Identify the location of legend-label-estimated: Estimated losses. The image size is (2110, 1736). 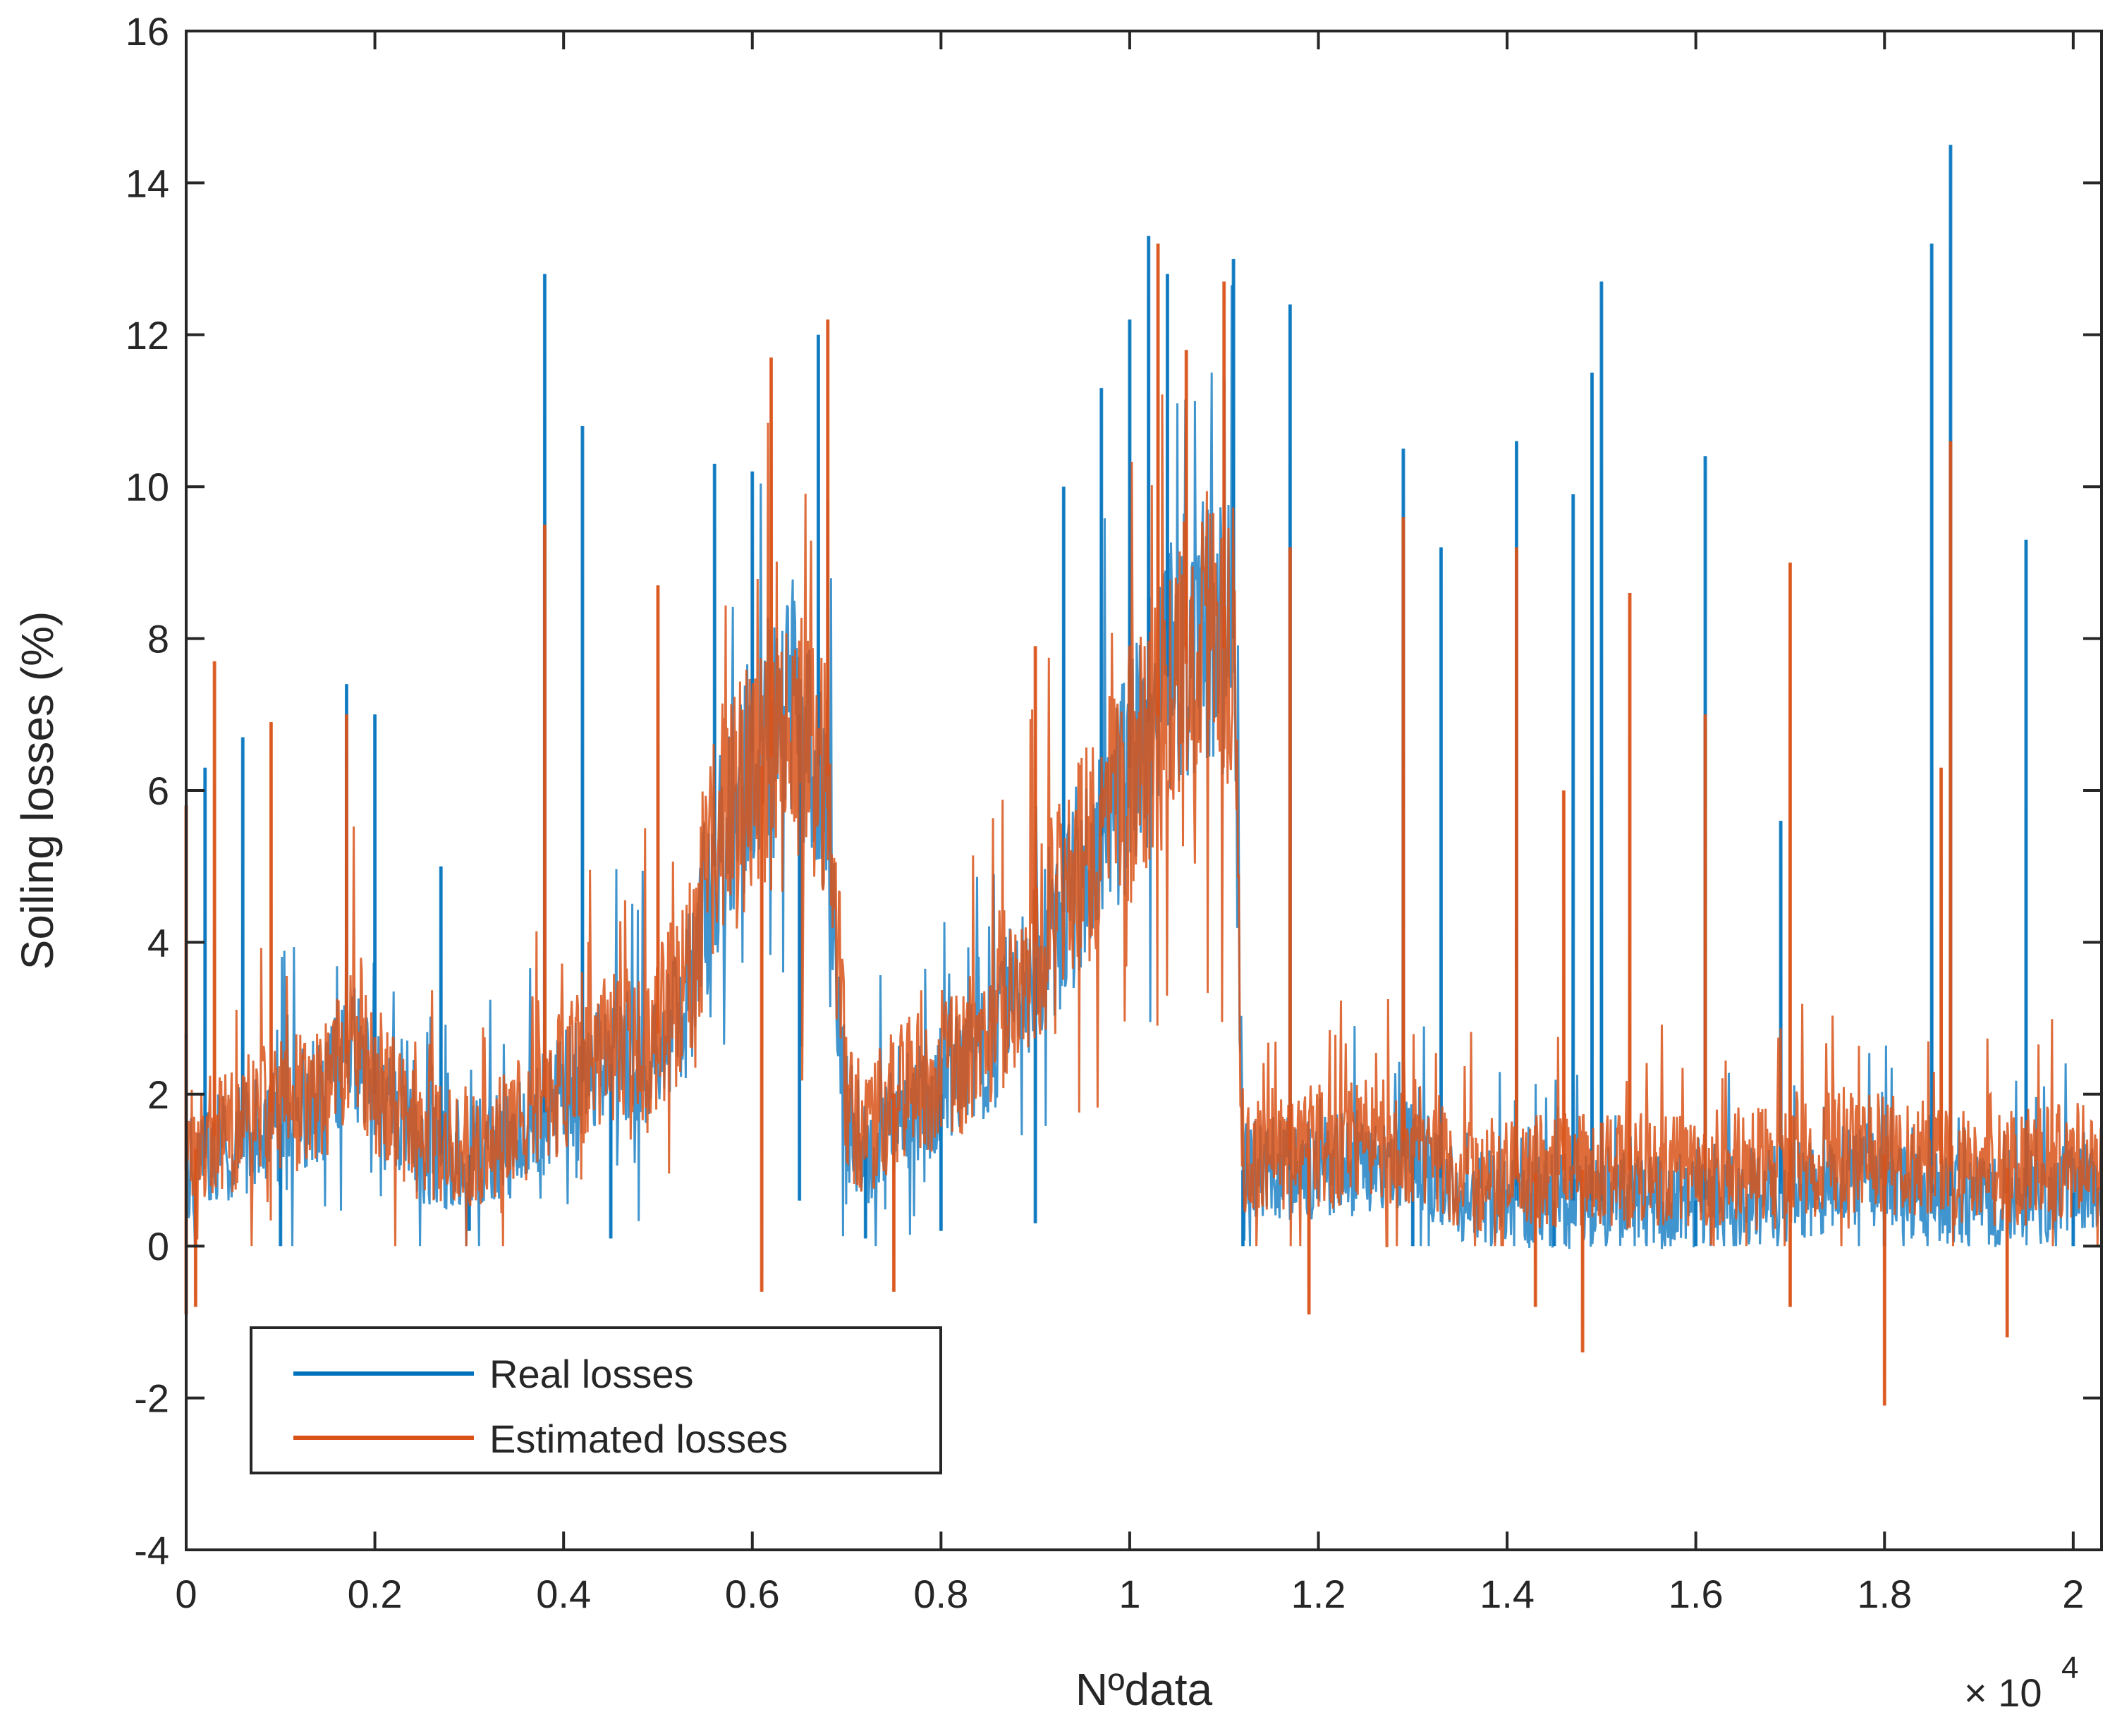
(638, 1439).